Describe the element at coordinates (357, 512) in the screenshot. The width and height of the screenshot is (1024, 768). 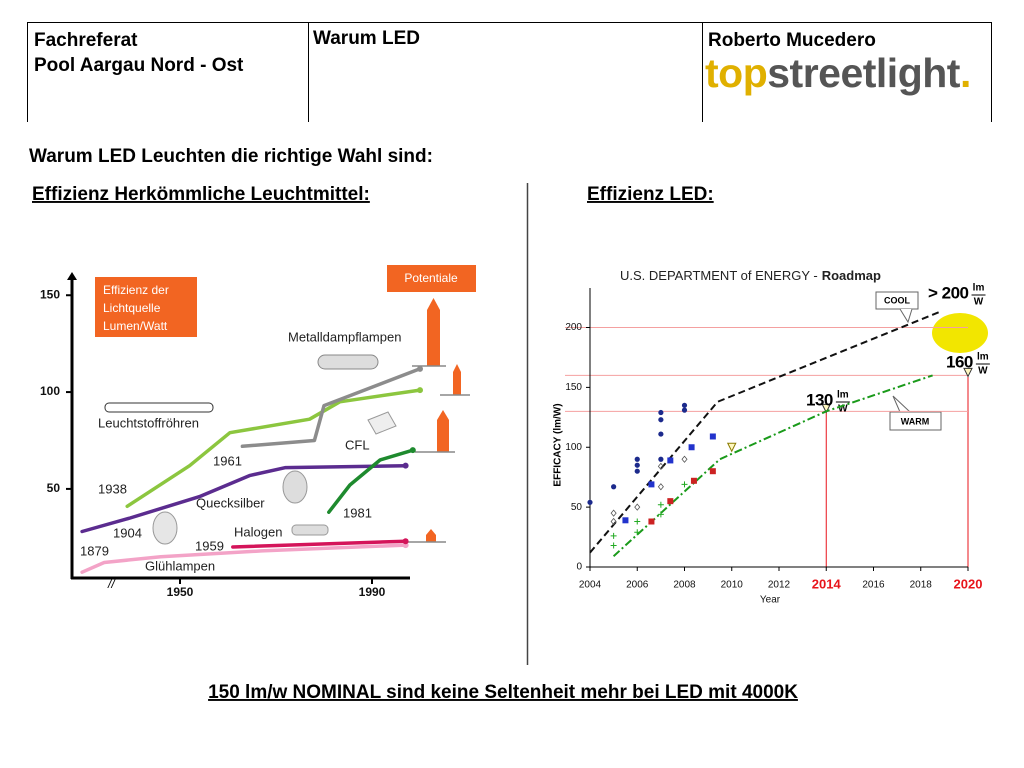
I see `start-year: 1981` at that location.